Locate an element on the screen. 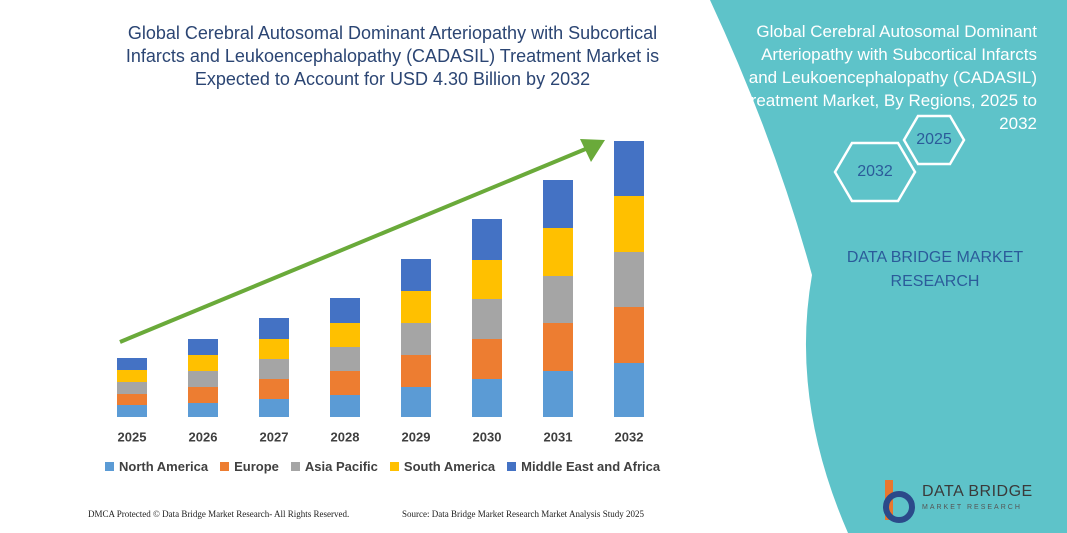 This screenshot has width=1067, height=533. logo-tagline: MARKET RESEARCH is located at coordinates (972, 507).